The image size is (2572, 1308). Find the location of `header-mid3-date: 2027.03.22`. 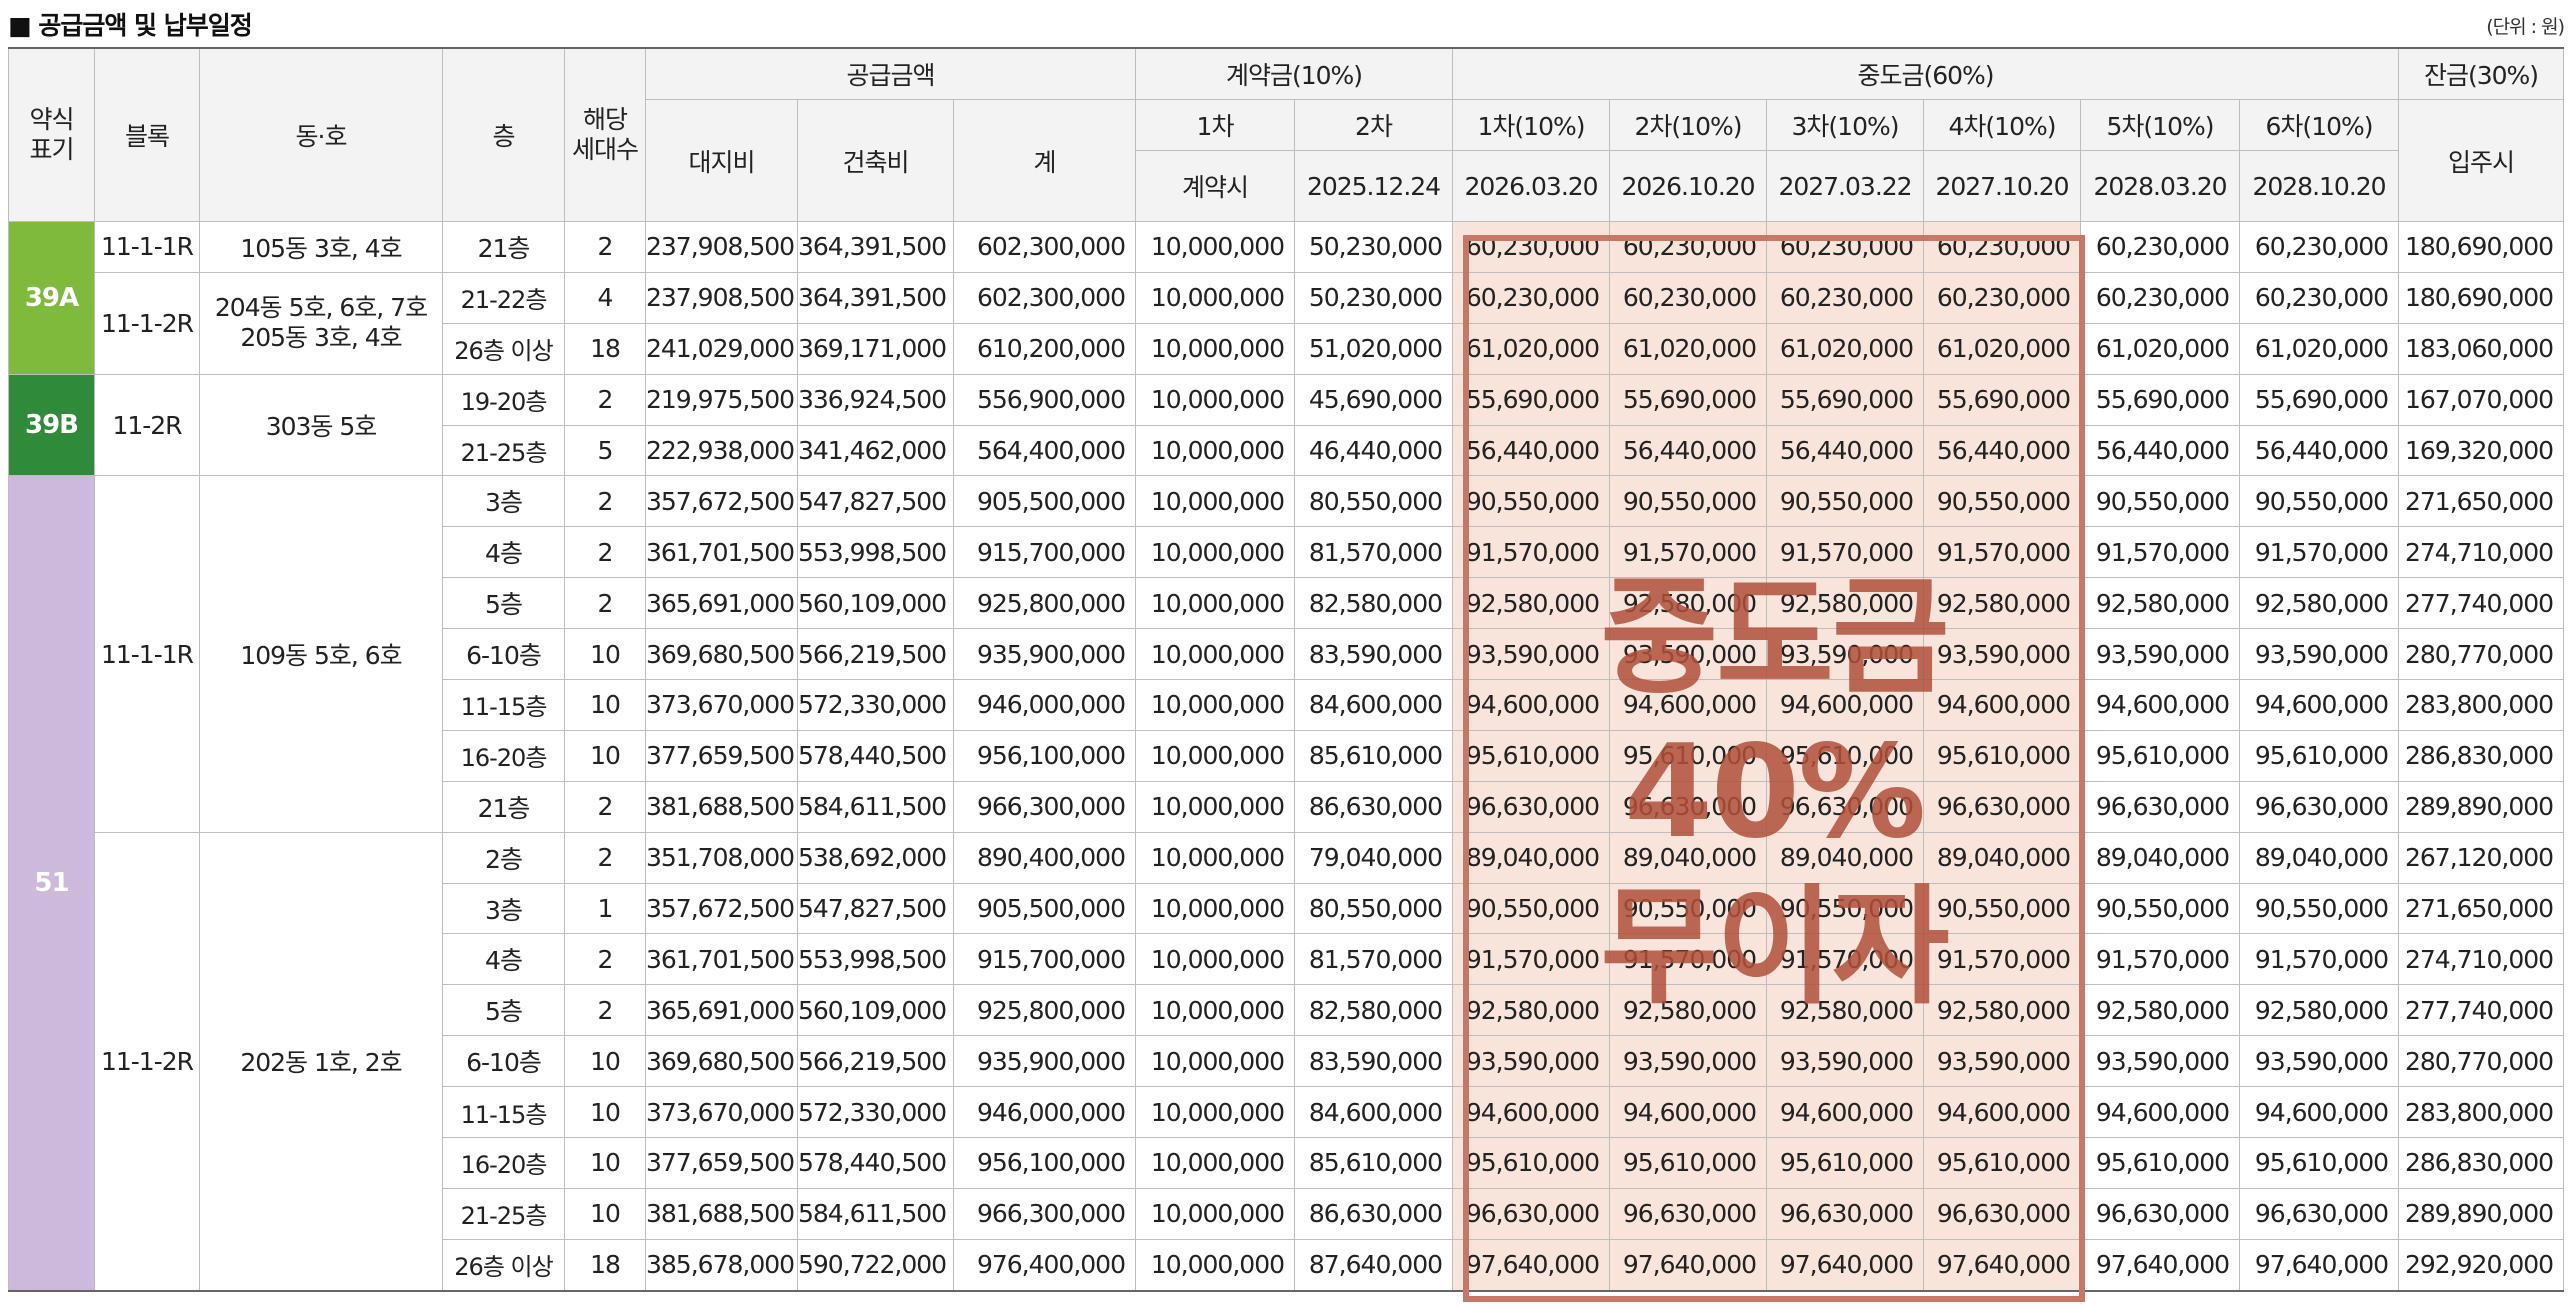

header-mid3-date: 2027.03.22 is located at coordinates (1845, 186).